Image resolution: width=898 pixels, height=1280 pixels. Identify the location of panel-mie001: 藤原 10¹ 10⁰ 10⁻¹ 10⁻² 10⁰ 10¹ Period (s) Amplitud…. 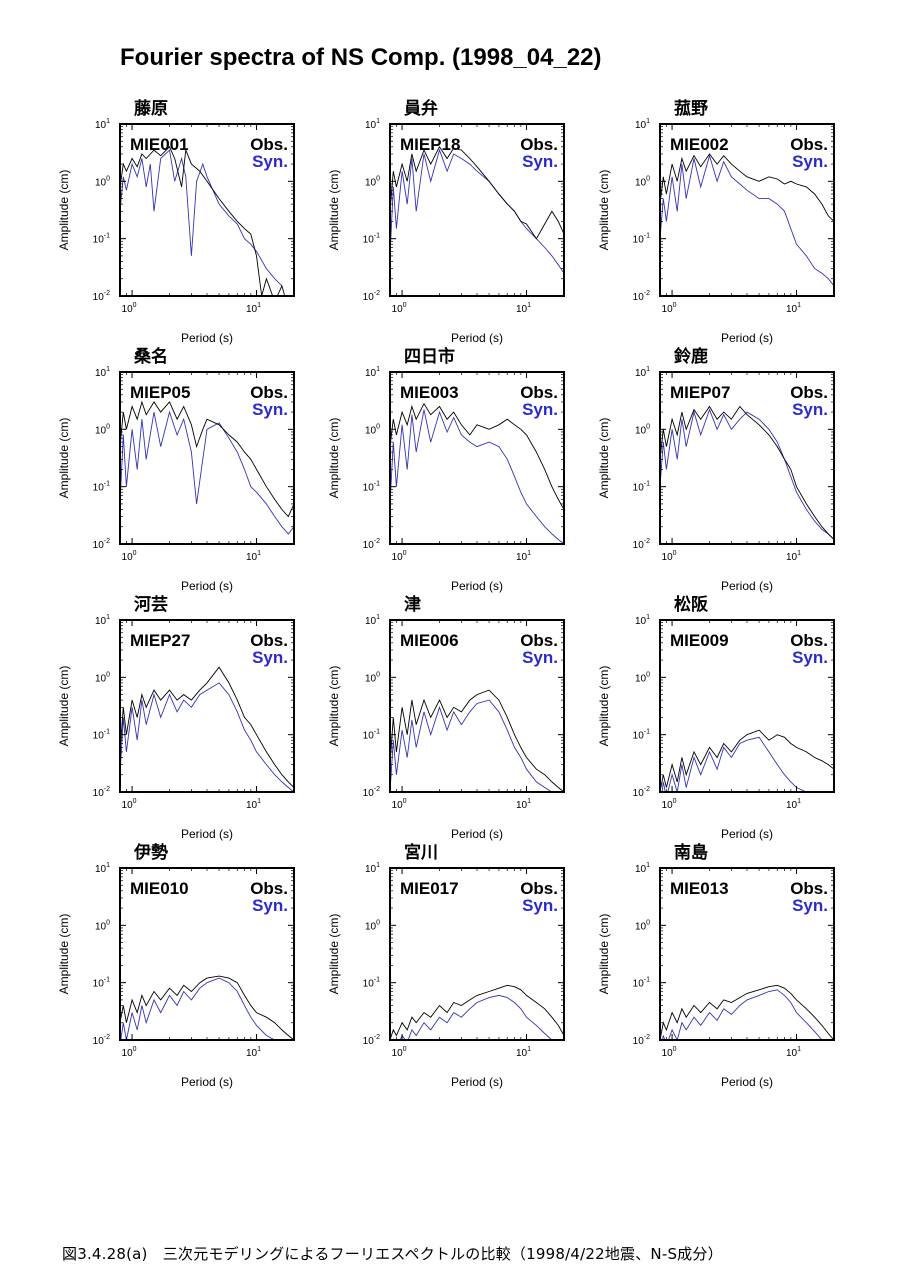
(176, 222).